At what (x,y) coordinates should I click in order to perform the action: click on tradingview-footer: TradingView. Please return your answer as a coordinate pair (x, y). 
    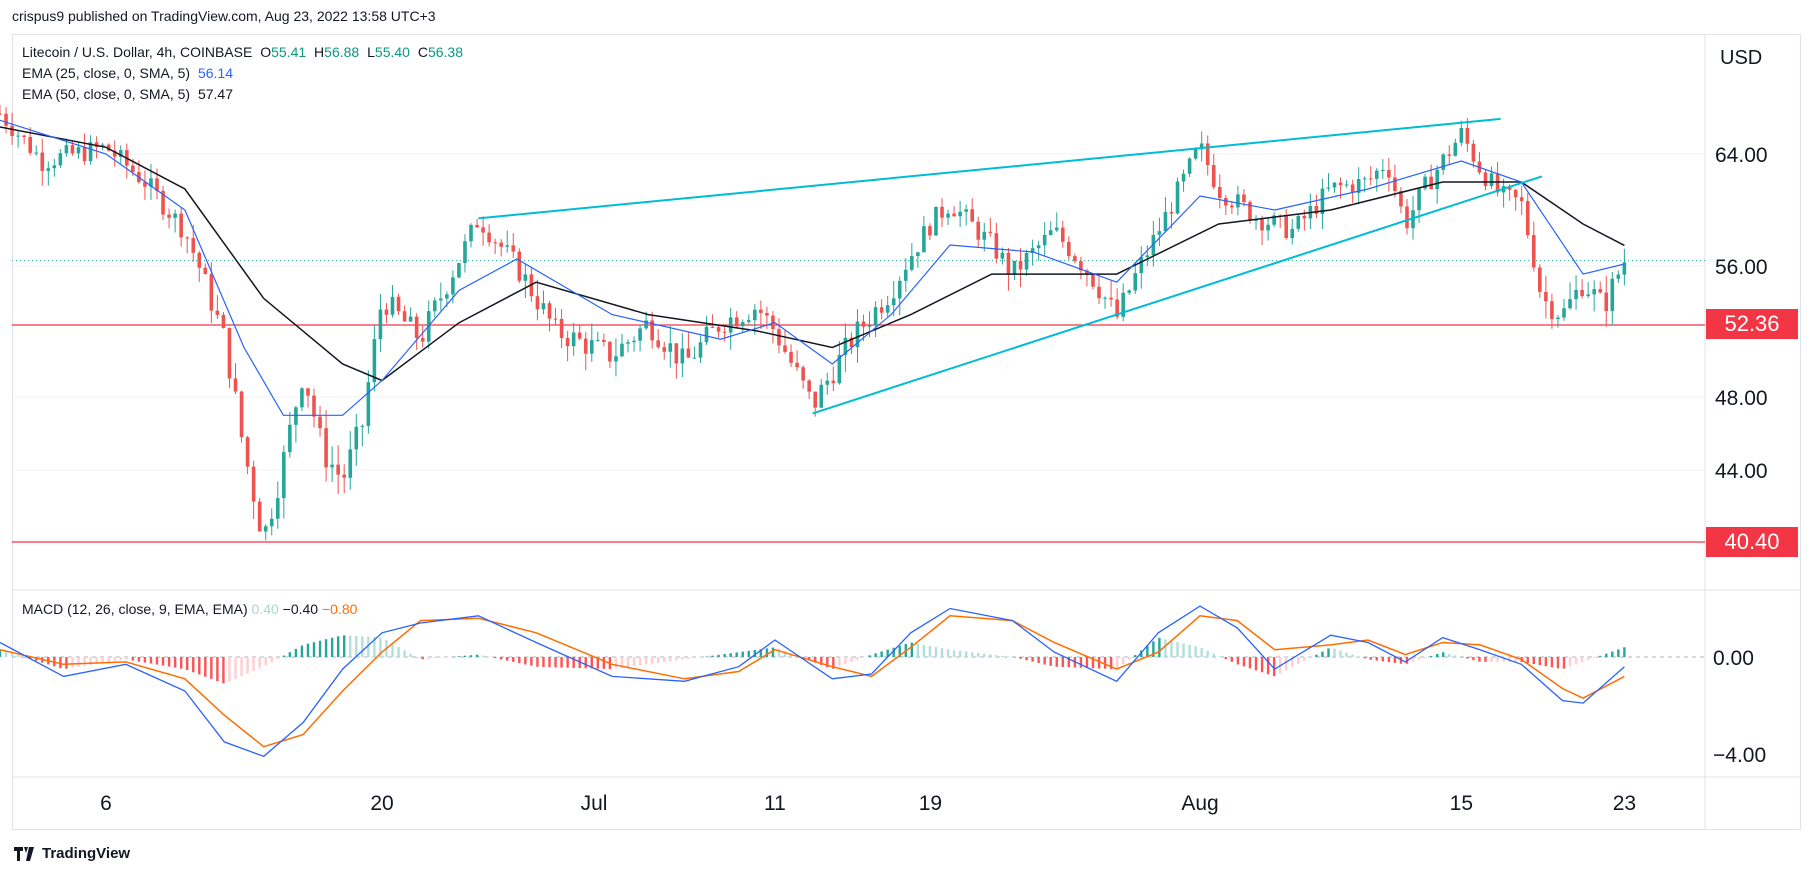
    Looking at the image, I should click on (72, 853).